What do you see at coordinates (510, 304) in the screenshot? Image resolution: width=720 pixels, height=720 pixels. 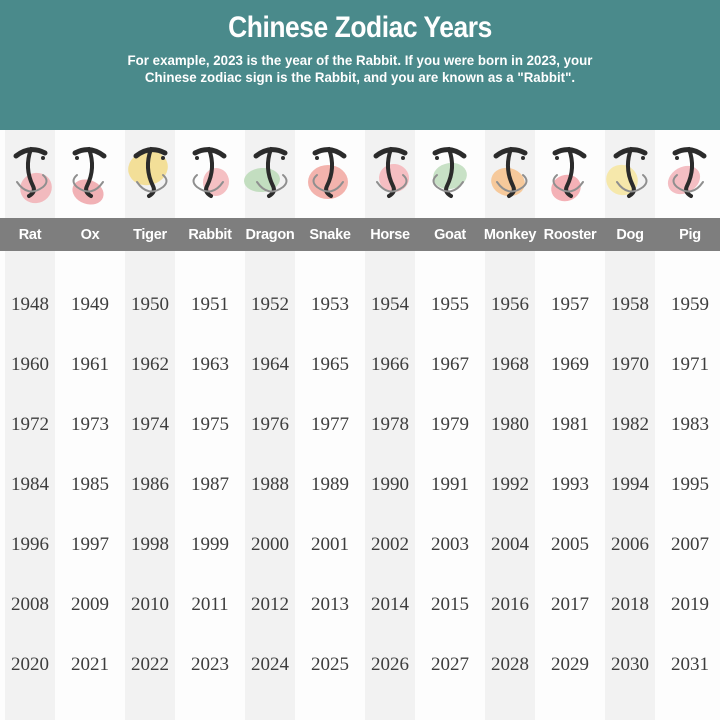 I see `year-cell-monkey-1956: 1956` at bounding box center [510, 304].